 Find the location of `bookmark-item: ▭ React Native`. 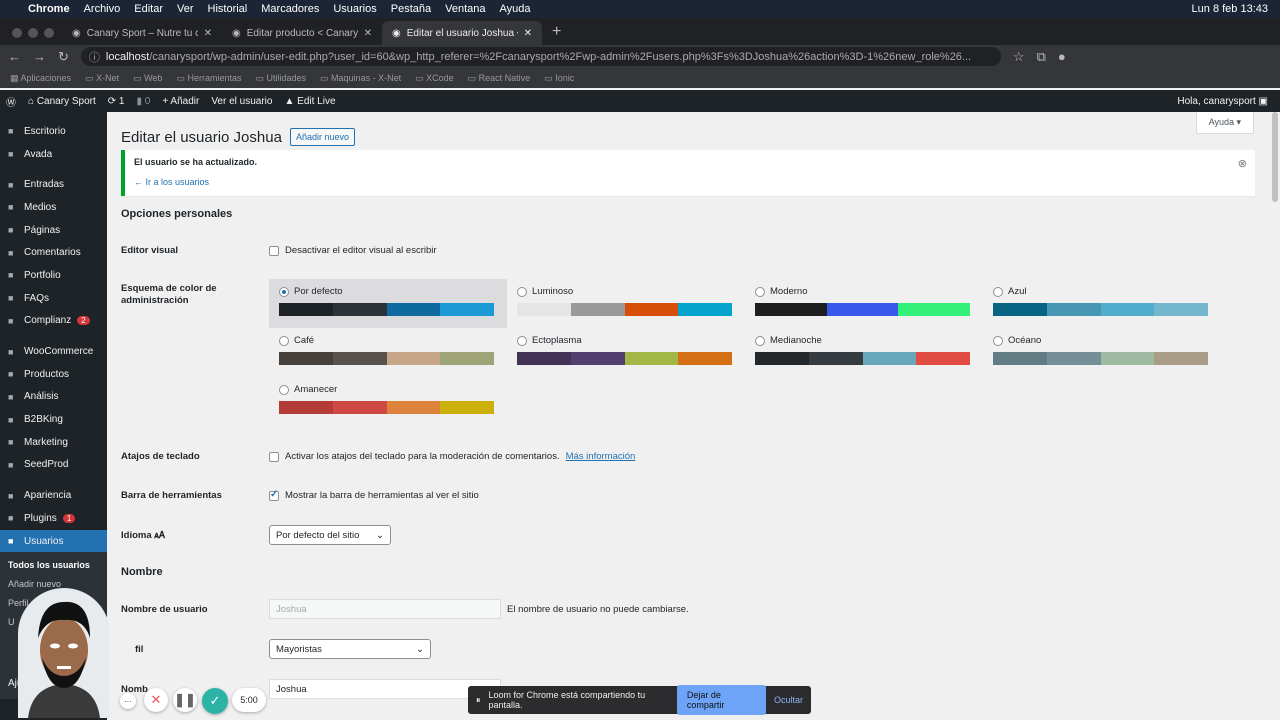

bookmark-item: ▭ React Native is located at coordinates (499, 78).